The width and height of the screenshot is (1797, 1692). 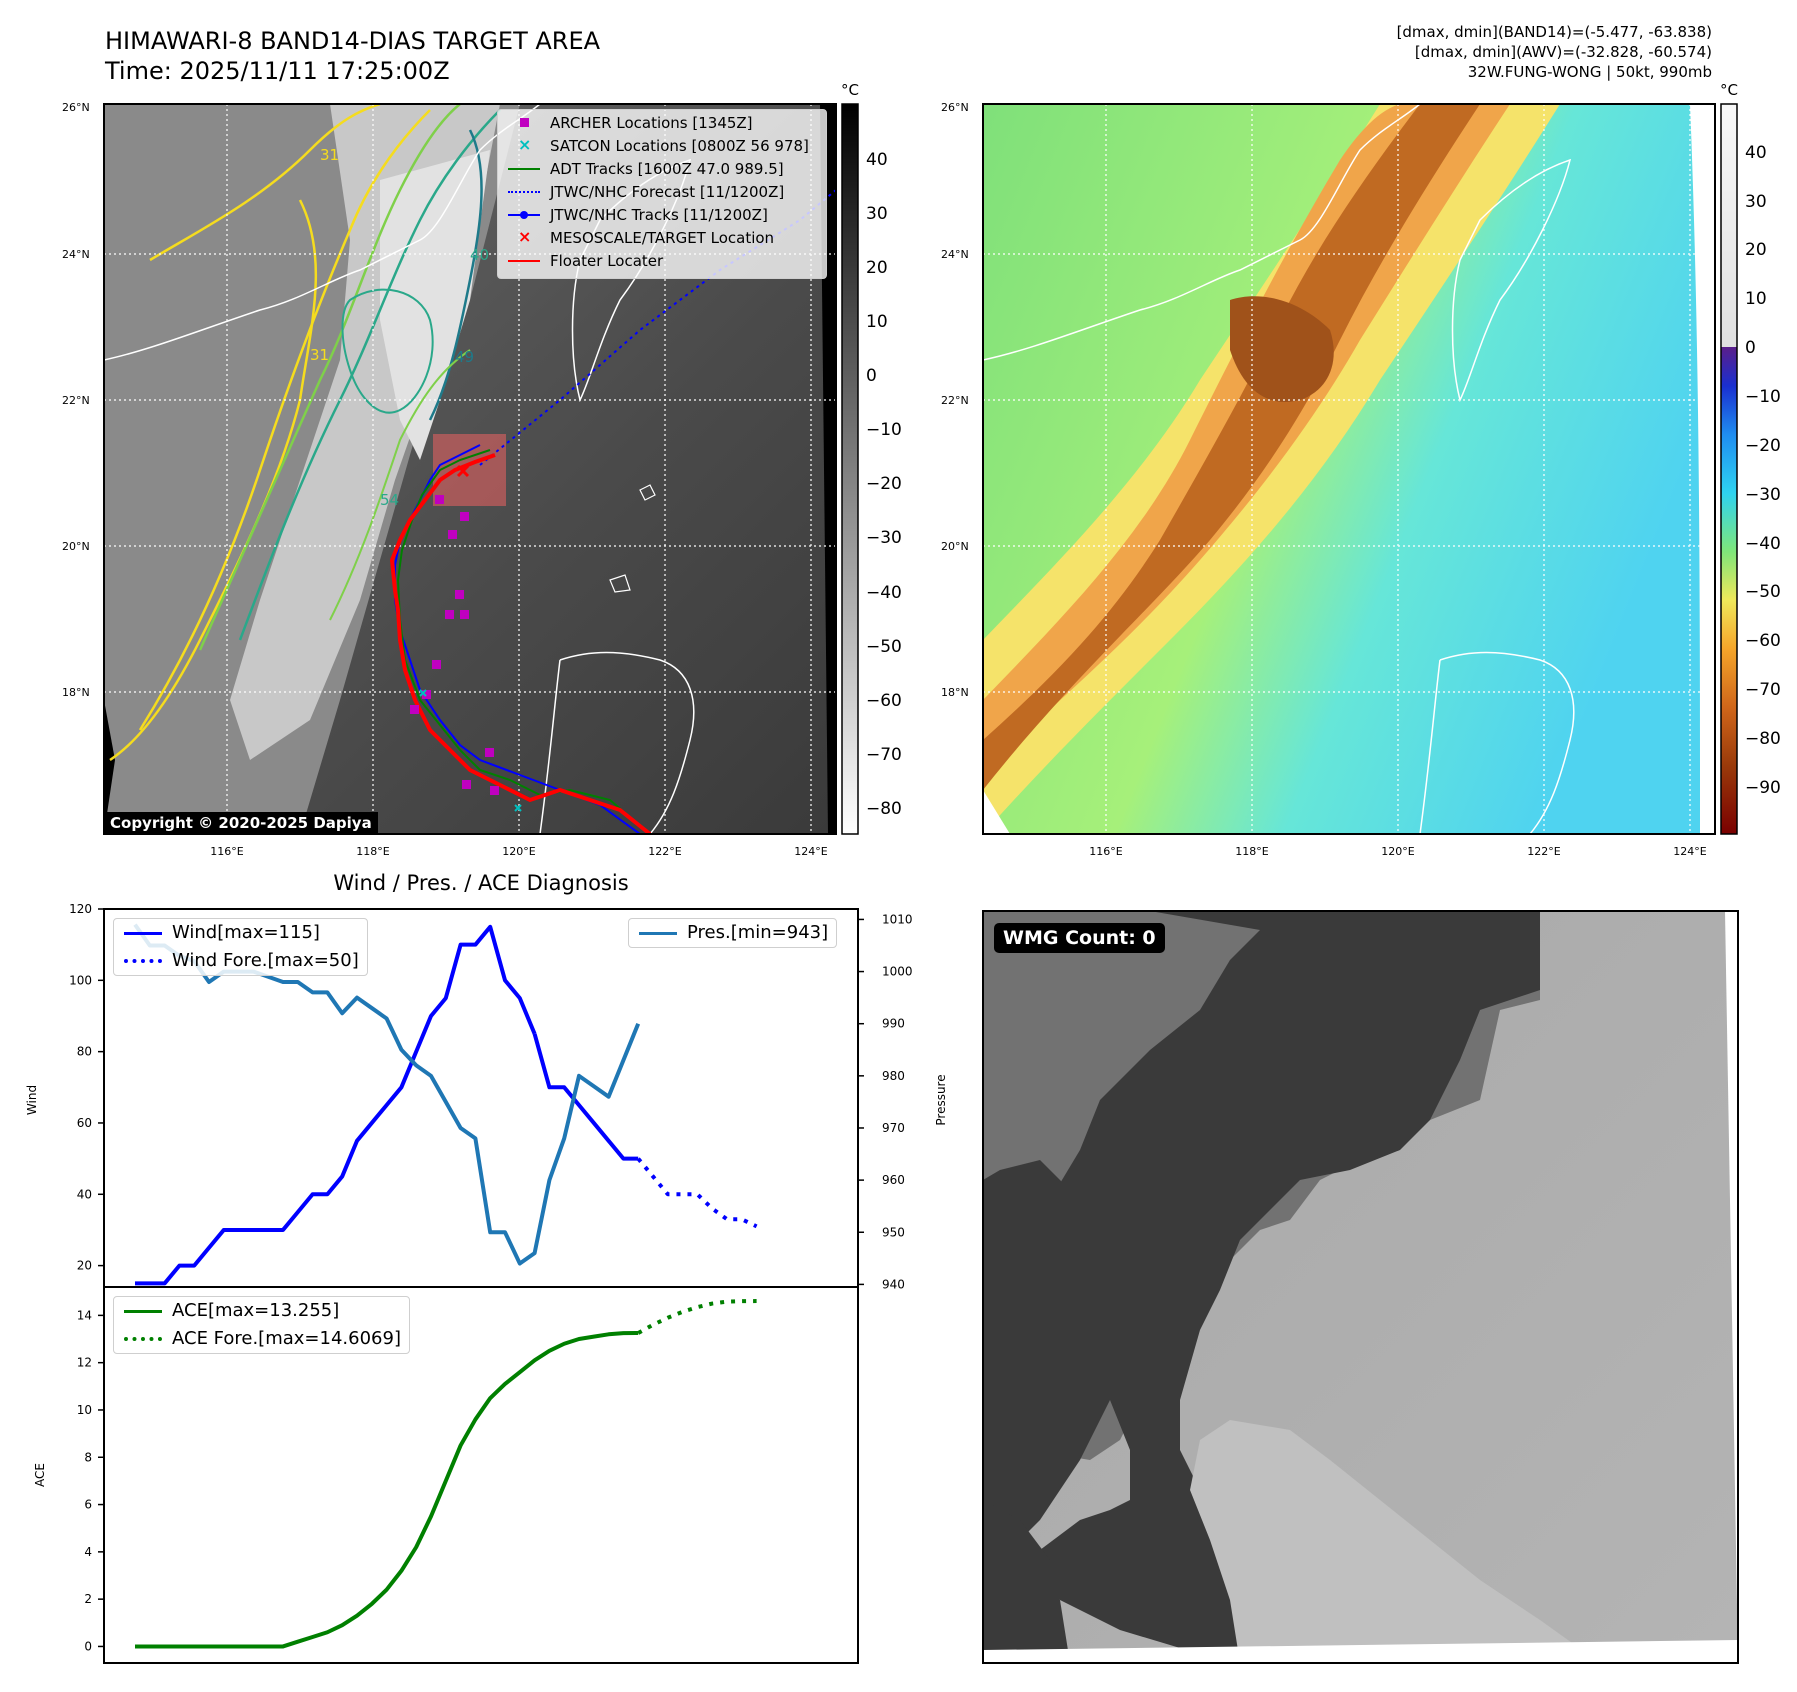 What do you see at coordinates (265, 960) in the screenshot?
I see `legend-label: Wind Fore.[max=50]` at bounding box center [265, 960].